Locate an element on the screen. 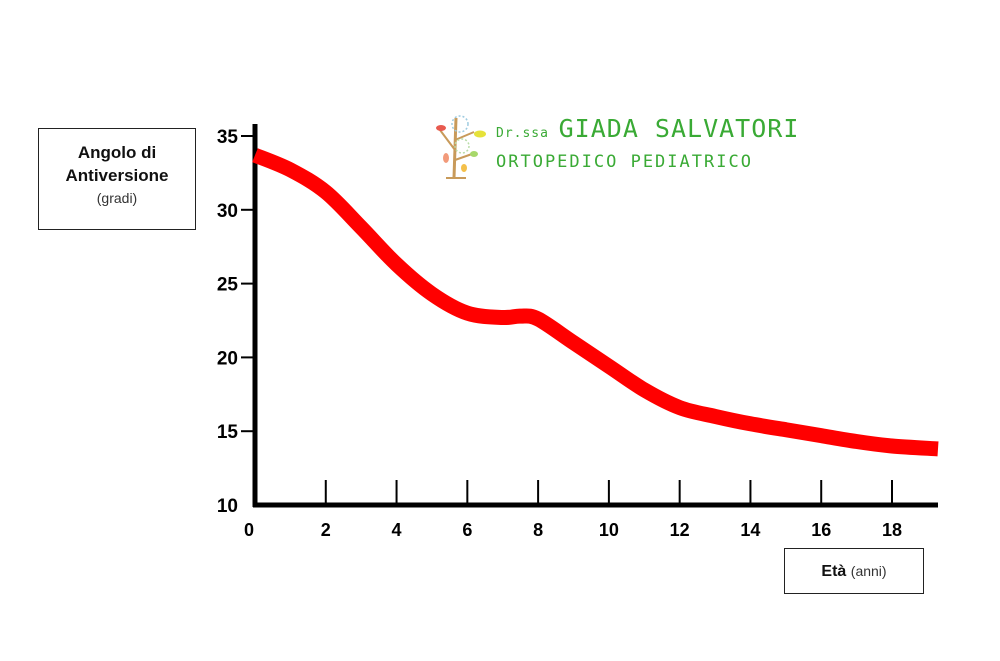 This screenshot has height=661, width=1000. x-tick-label: 6 is located at coordinates (467, 530).